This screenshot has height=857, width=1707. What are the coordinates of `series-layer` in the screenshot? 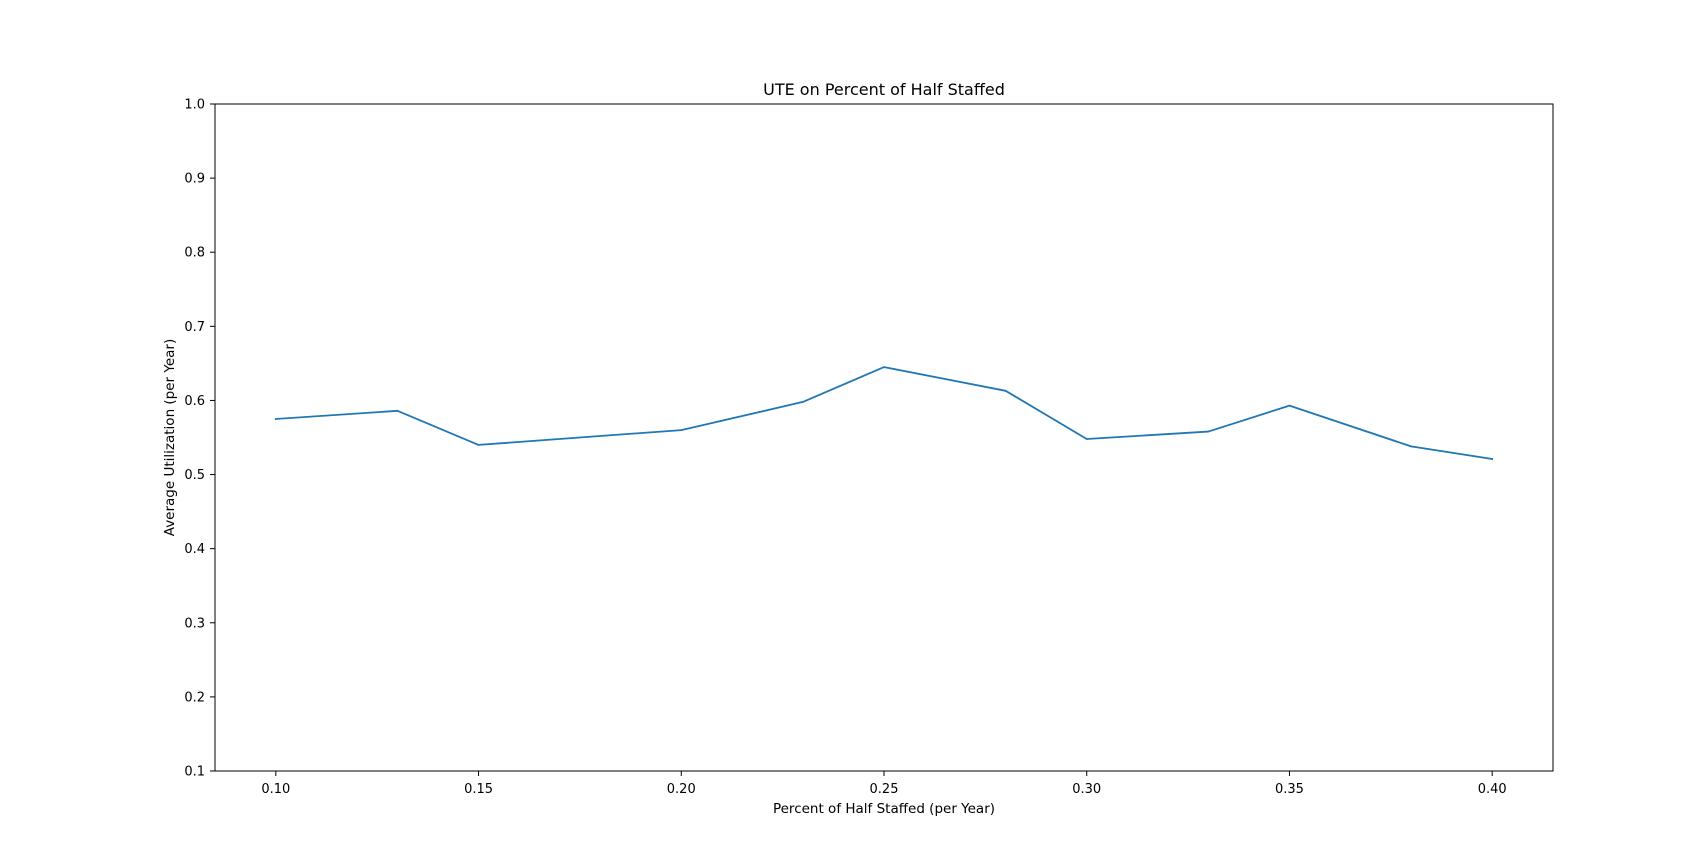 It's located at (884, 413).